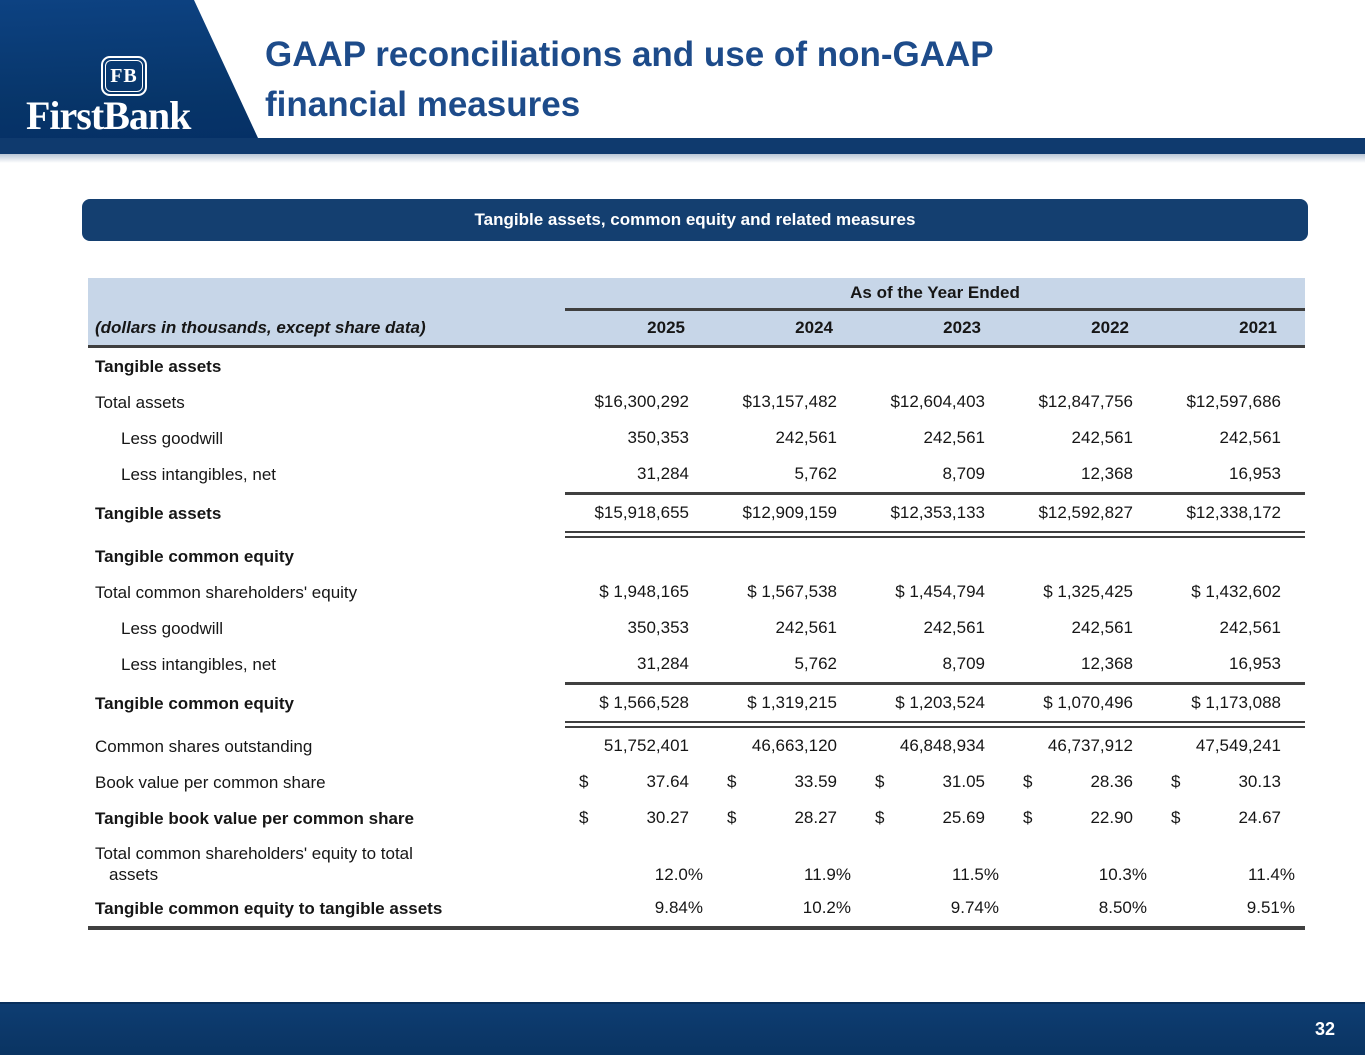 The image size is (1365, 1055). Describe the element at coordinates (782, 817) in the screenshot. I see `value-cell: $28.27` at that location.